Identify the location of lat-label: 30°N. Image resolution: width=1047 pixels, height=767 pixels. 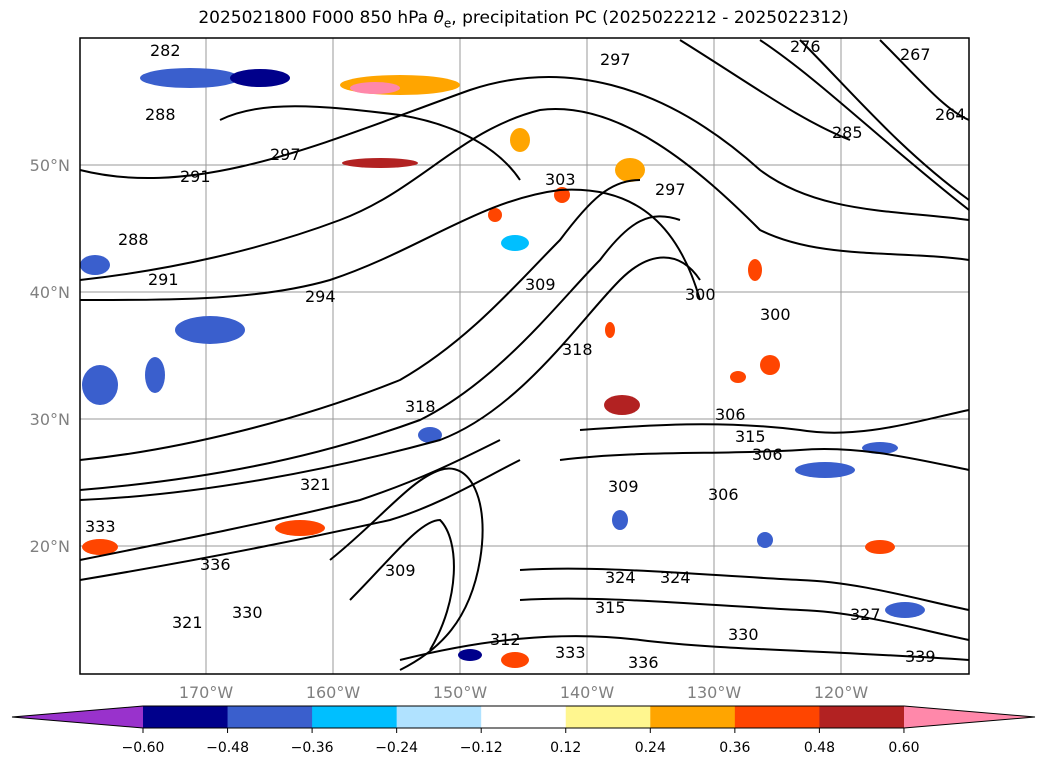
(50, 419).